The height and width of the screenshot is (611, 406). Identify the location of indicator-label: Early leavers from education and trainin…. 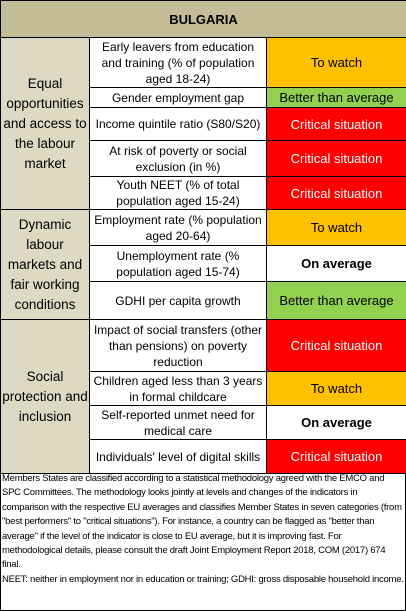
(178, 62).